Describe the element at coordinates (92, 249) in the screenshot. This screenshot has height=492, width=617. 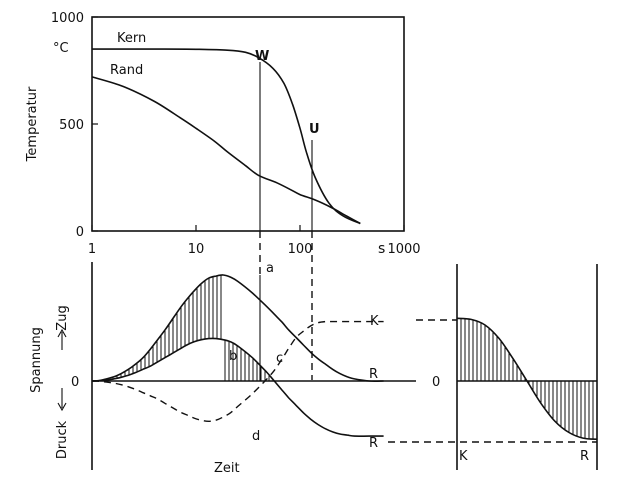
I see `temperature-x-tick-label: 1` at that location.